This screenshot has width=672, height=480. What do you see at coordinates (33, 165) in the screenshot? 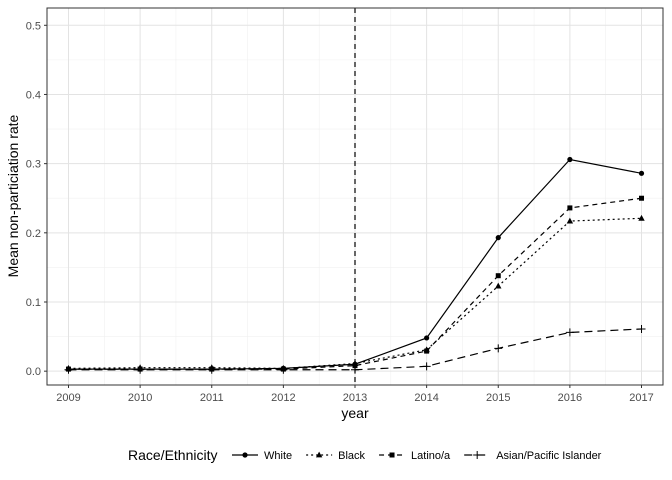
I see `y-tick-label: 0.3` at bounding box center [33, 165].